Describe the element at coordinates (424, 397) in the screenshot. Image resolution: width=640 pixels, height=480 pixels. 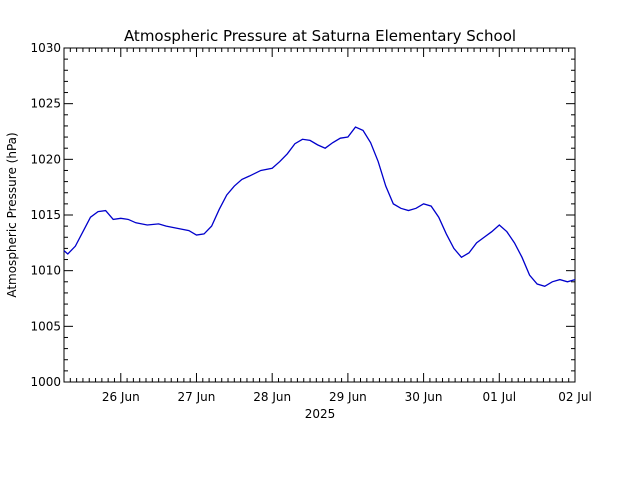
I see `x-tick-label: 30 Jun` at that location.